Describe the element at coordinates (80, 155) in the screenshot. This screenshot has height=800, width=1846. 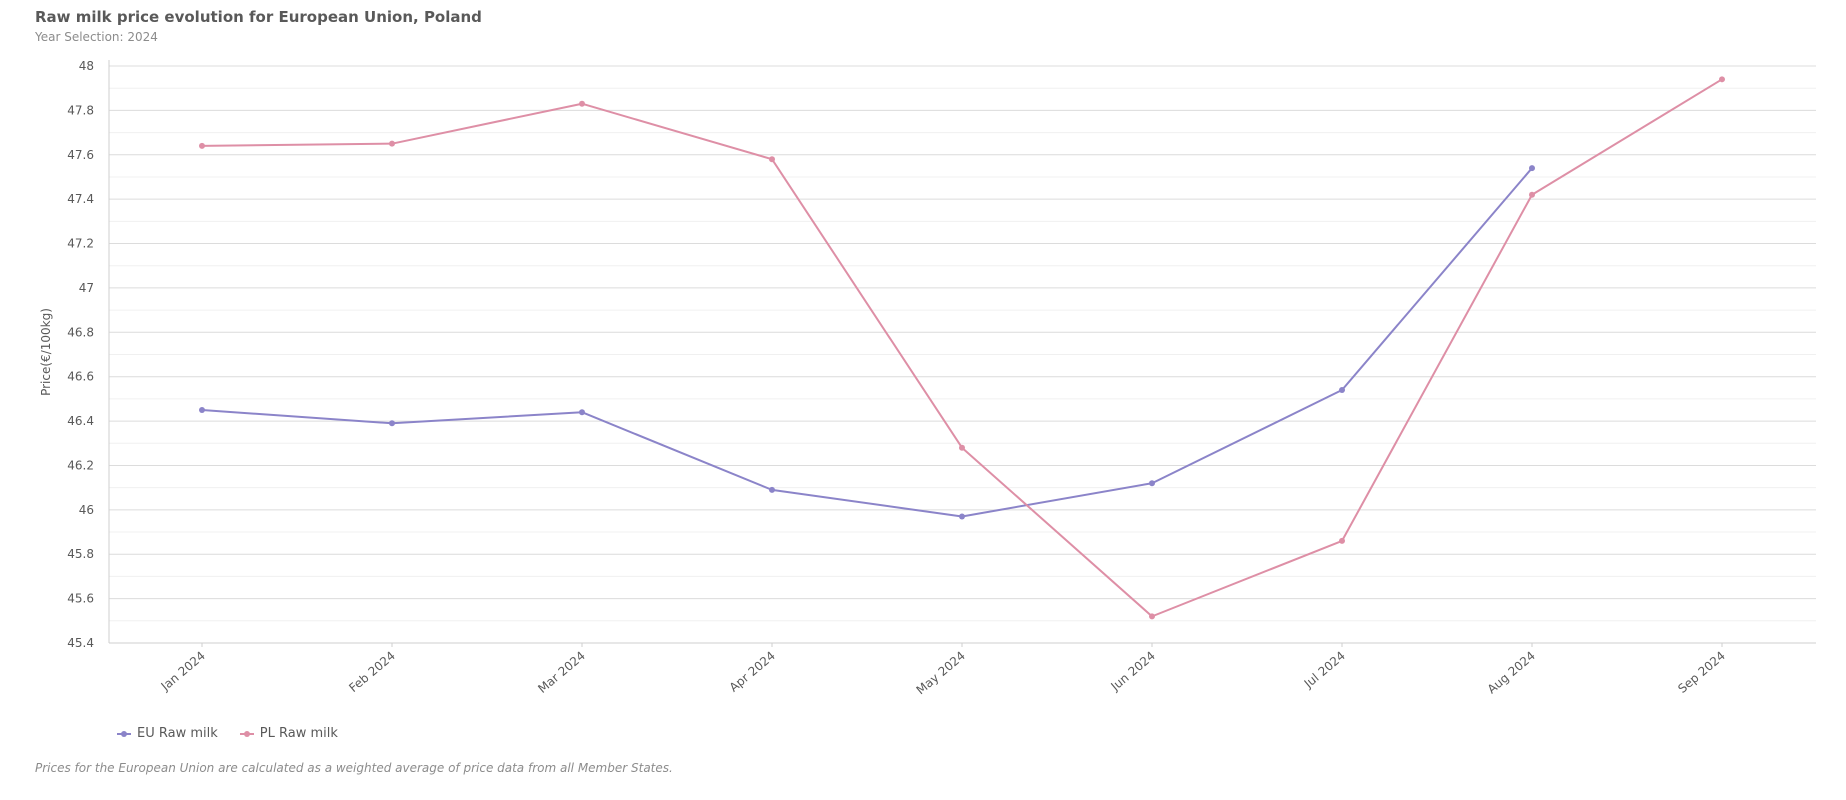
I see `y-tick-label: 47.6` at that location.